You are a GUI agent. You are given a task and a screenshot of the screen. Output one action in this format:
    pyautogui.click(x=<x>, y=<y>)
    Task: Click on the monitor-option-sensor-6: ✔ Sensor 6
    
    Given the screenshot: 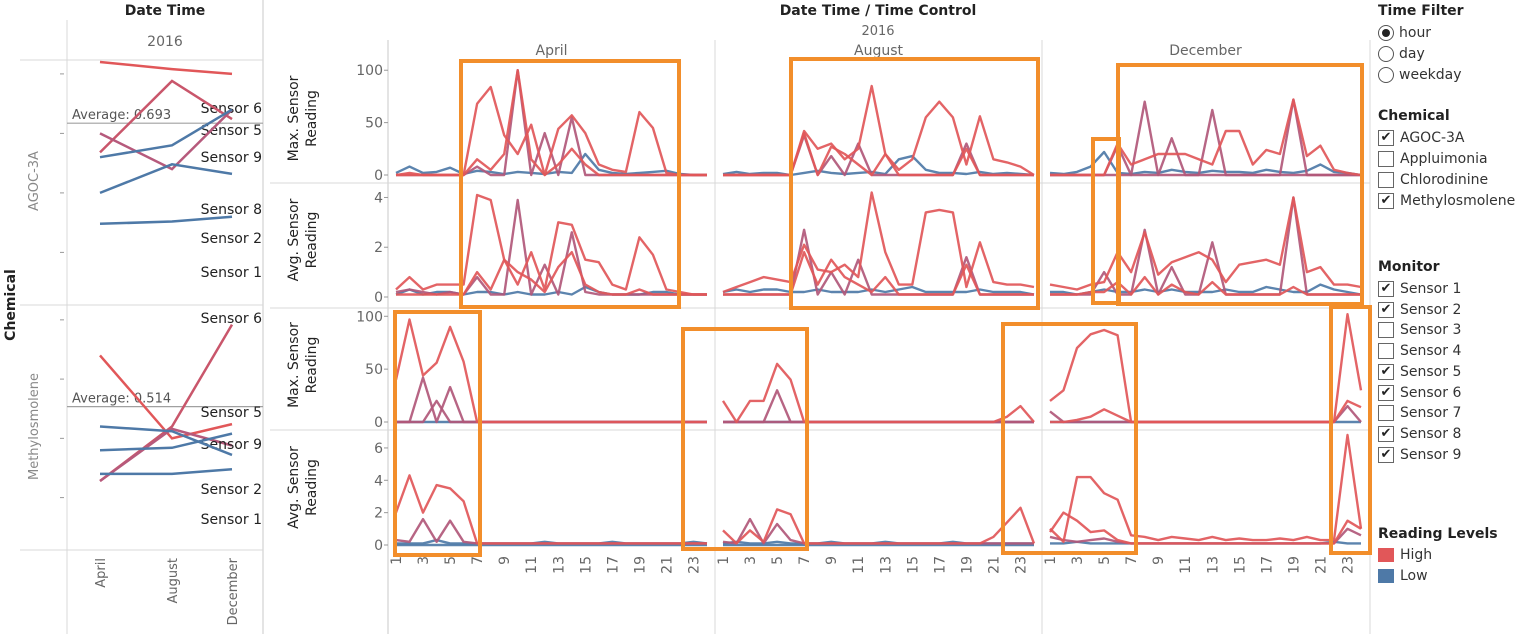 What is the action you would take?
    pyautogui.click(x=1419, y=393)
    